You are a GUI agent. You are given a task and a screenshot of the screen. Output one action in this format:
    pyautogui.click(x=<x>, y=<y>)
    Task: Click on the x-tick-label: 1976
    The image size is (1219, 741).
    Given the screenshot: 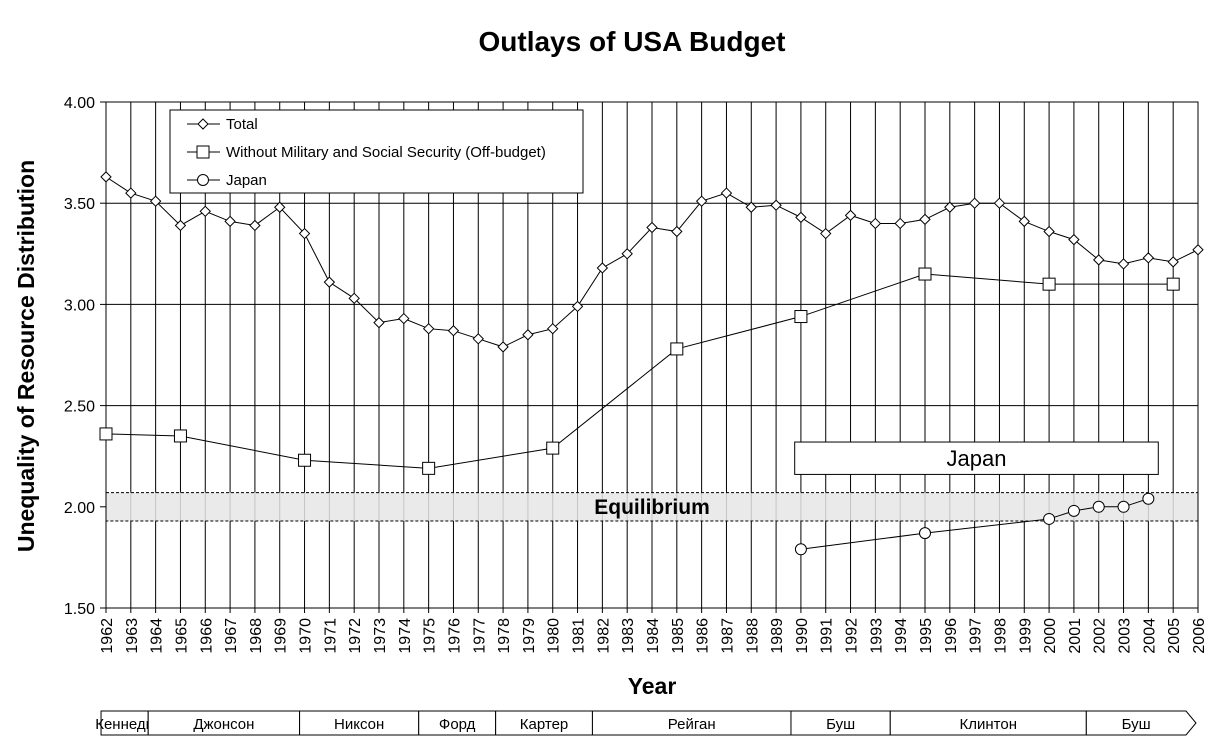 What is the action you would take?
    pyautogui.click(x=454, y=636)
    